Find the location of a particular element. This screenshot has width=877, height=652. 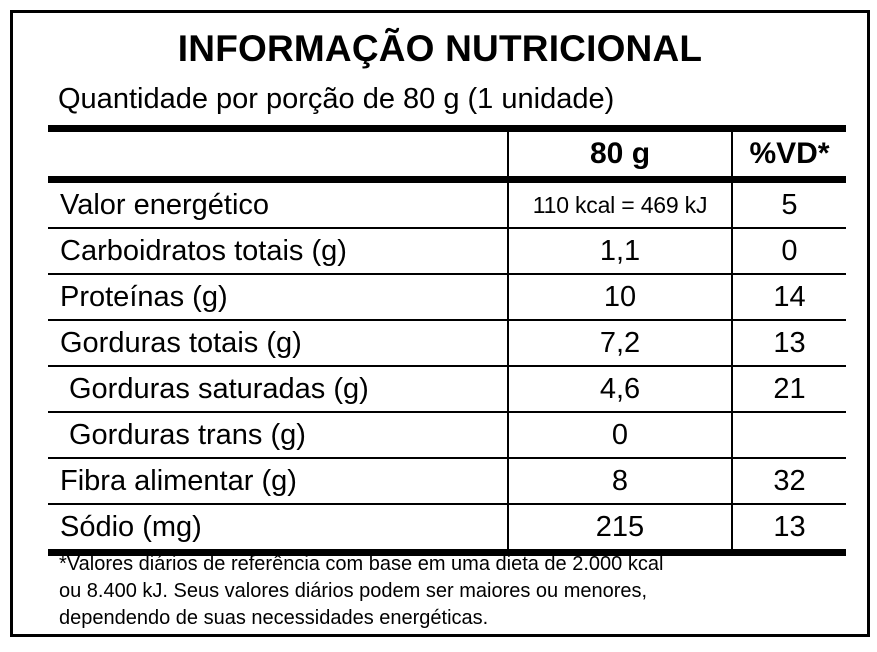

row-nutrient-name: Carboidratos totais (g) is located at coordinates (278, 251).